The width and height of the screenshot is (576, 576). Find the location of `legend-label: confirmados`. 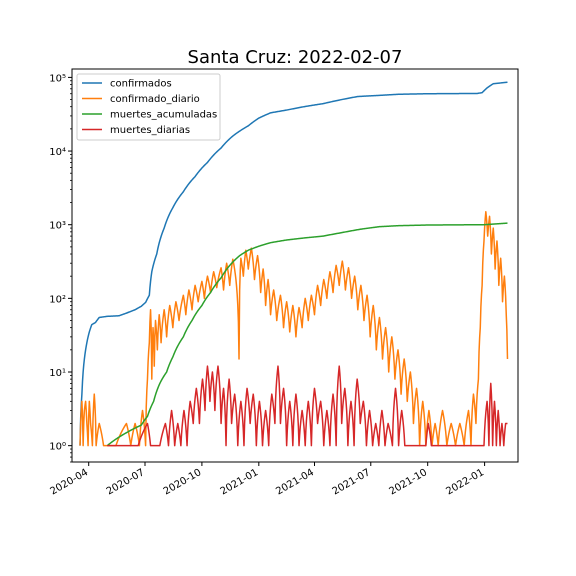

legend-label: confirmados is located at coordinates (141, 84).